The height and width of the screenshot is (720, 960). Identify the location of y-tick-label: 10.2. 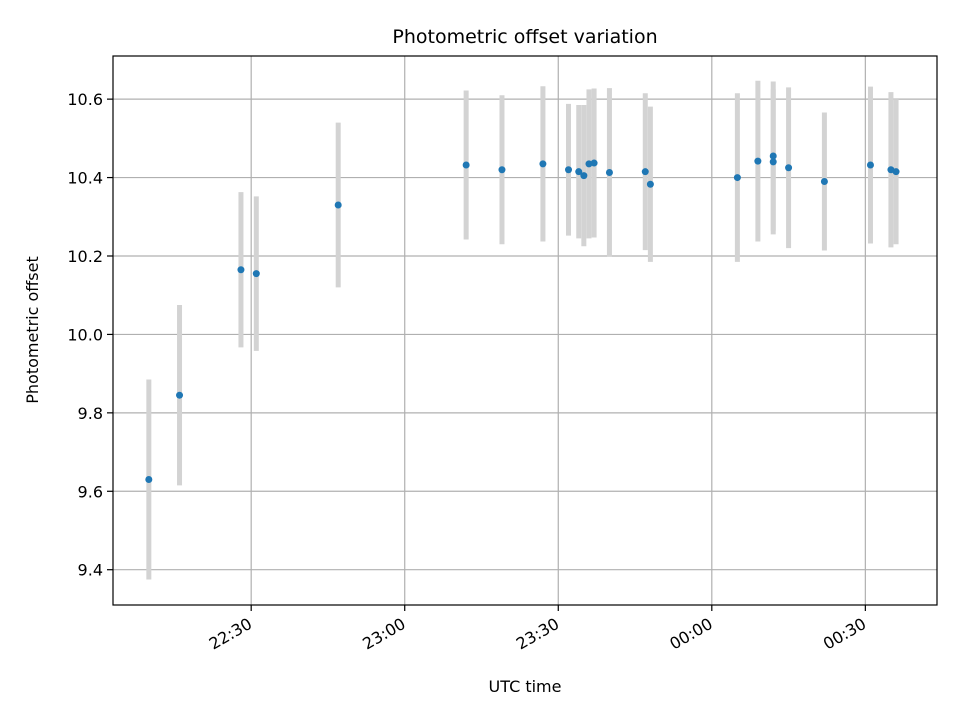
(85, 256).